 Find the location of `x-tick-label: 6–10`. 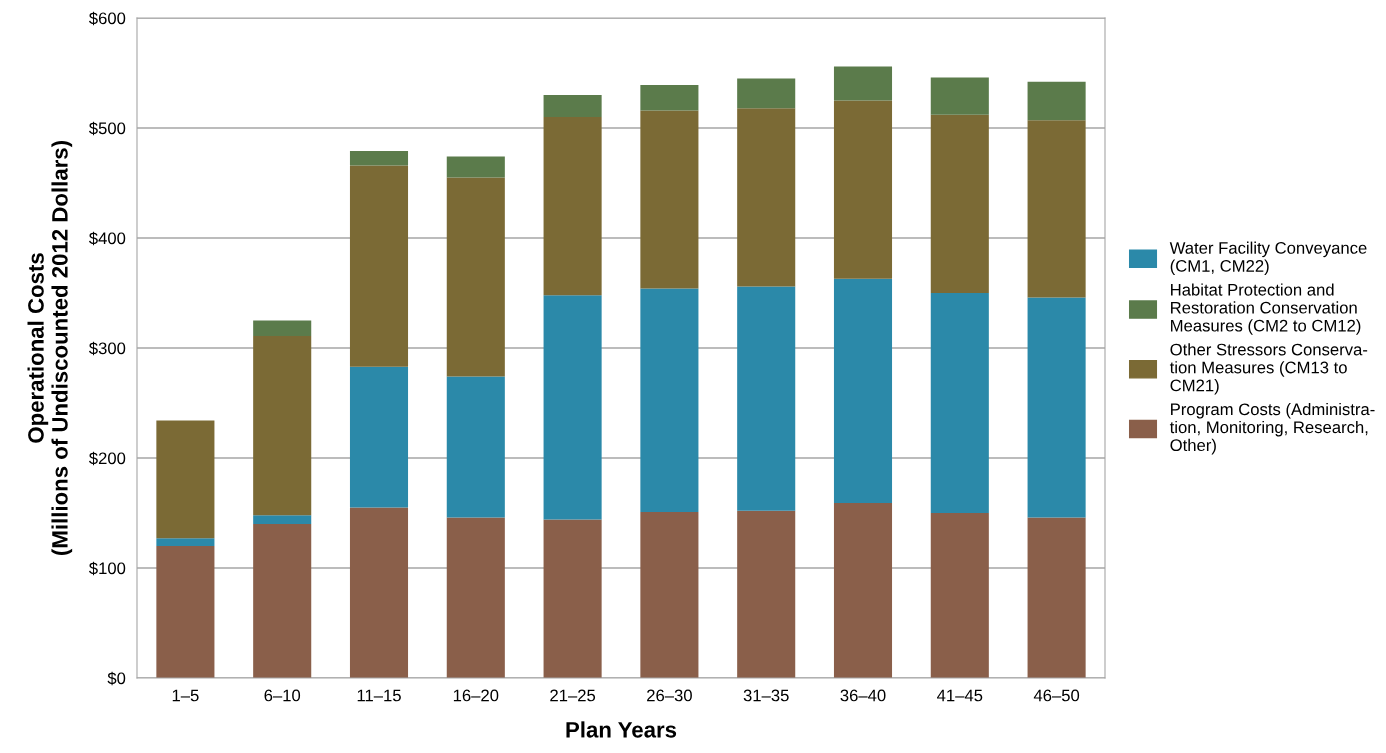

x-tick-label: 6–10 is located at coordinates (282, 695).